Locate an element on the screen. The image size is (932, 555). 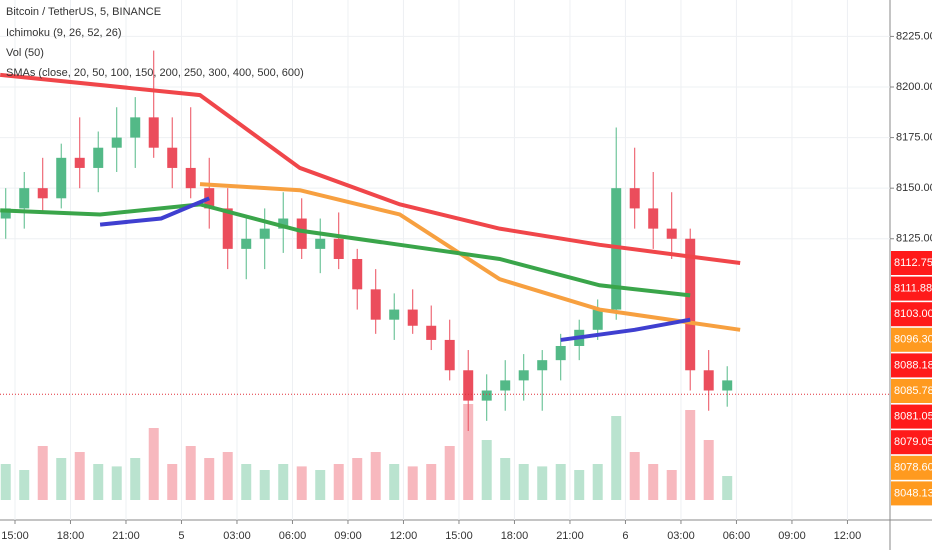
price-label: 8079.05 is located at coordinates (913, 442).